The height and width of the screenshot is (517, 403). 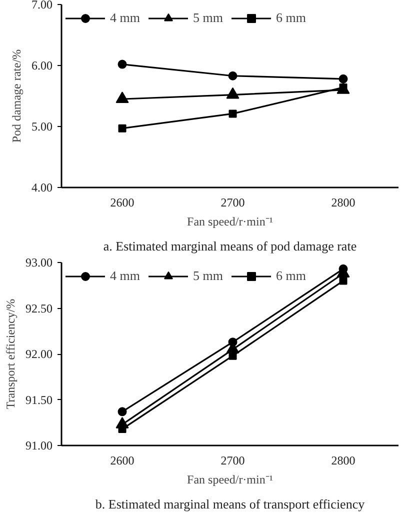 What do you see at coordinates (11, 354) in the screenshot?
I see `y-axis-title: Transport efficiency/%` at bounding box center [11, 354].